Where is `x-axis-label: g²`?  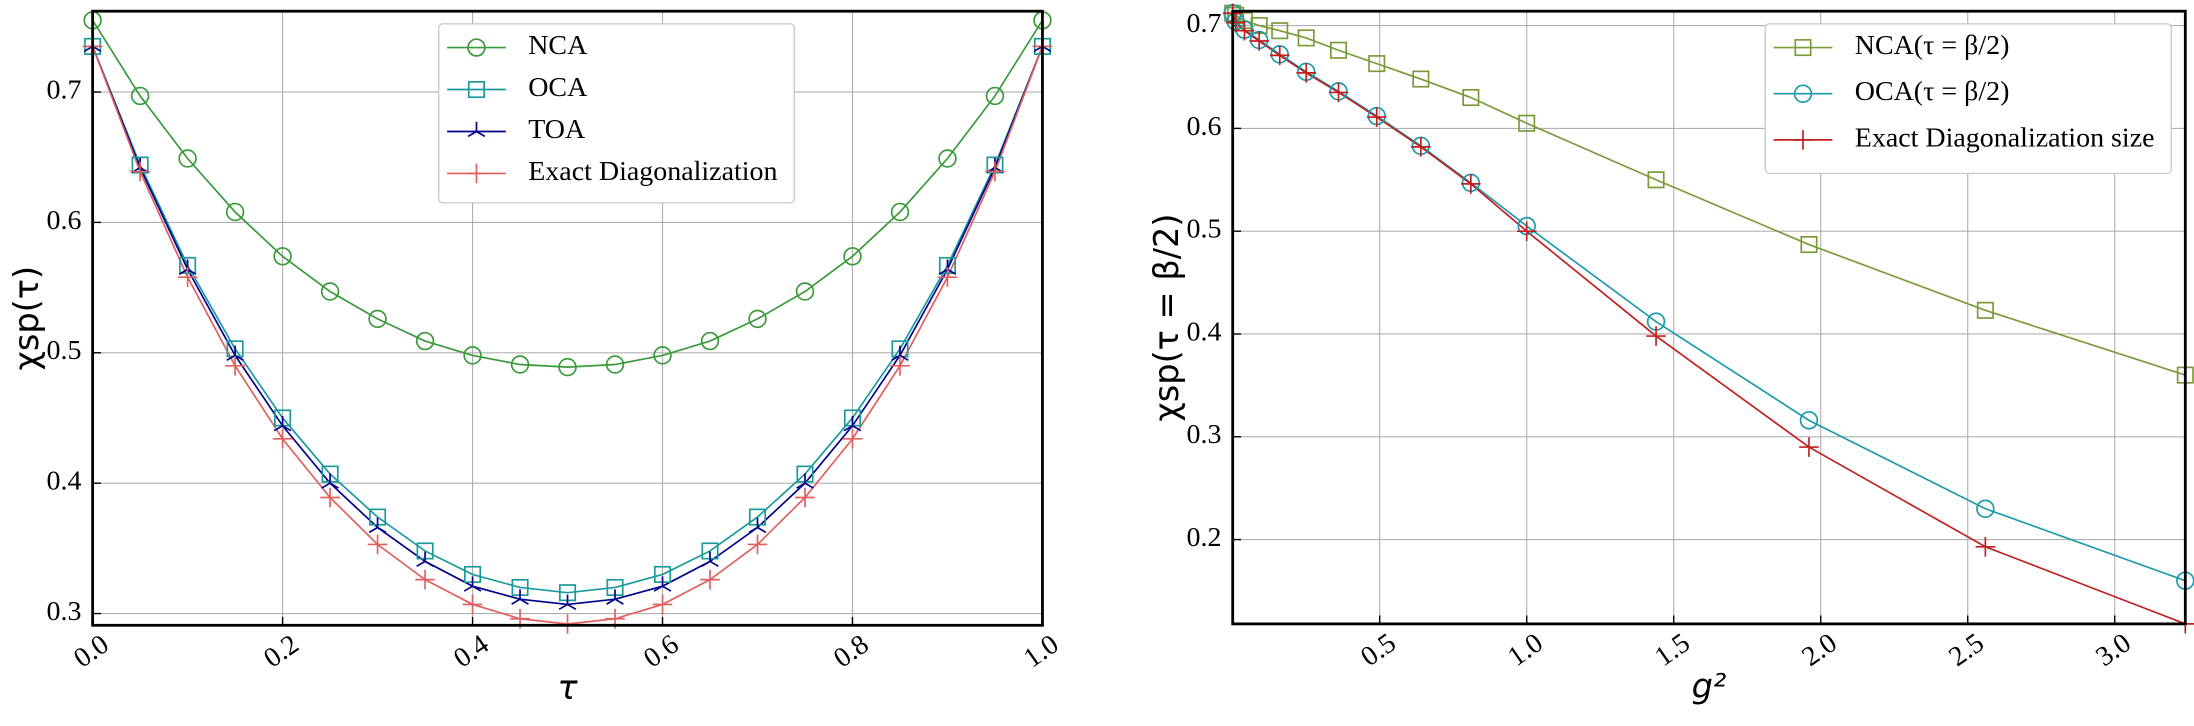
x-axis-label: g² is located at coordinates (1709, 686).